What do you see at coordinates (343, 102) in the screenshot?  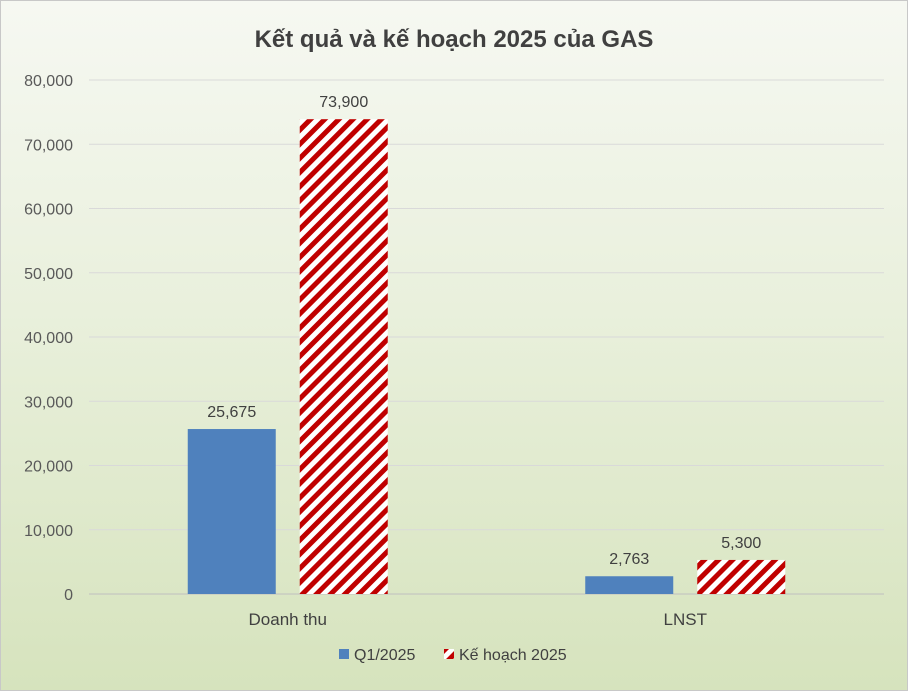 I see `data-label: 73,900` at bounding box center [343, 102].